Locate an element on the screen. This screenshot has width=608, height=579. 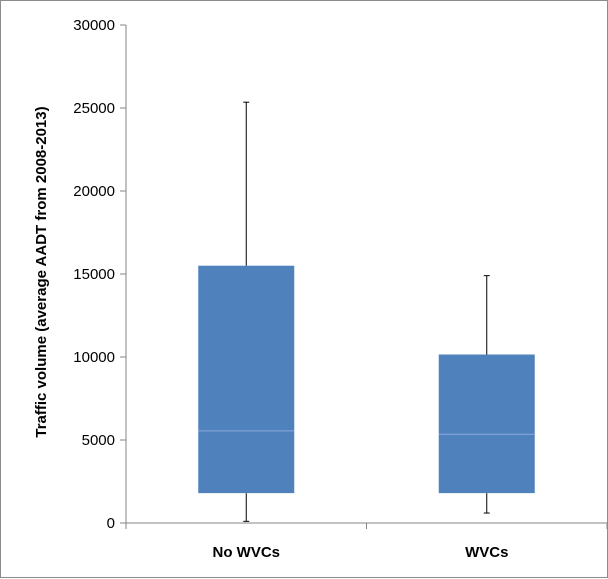
y-tick-label: 20000 is located at coordinates (94, 191).